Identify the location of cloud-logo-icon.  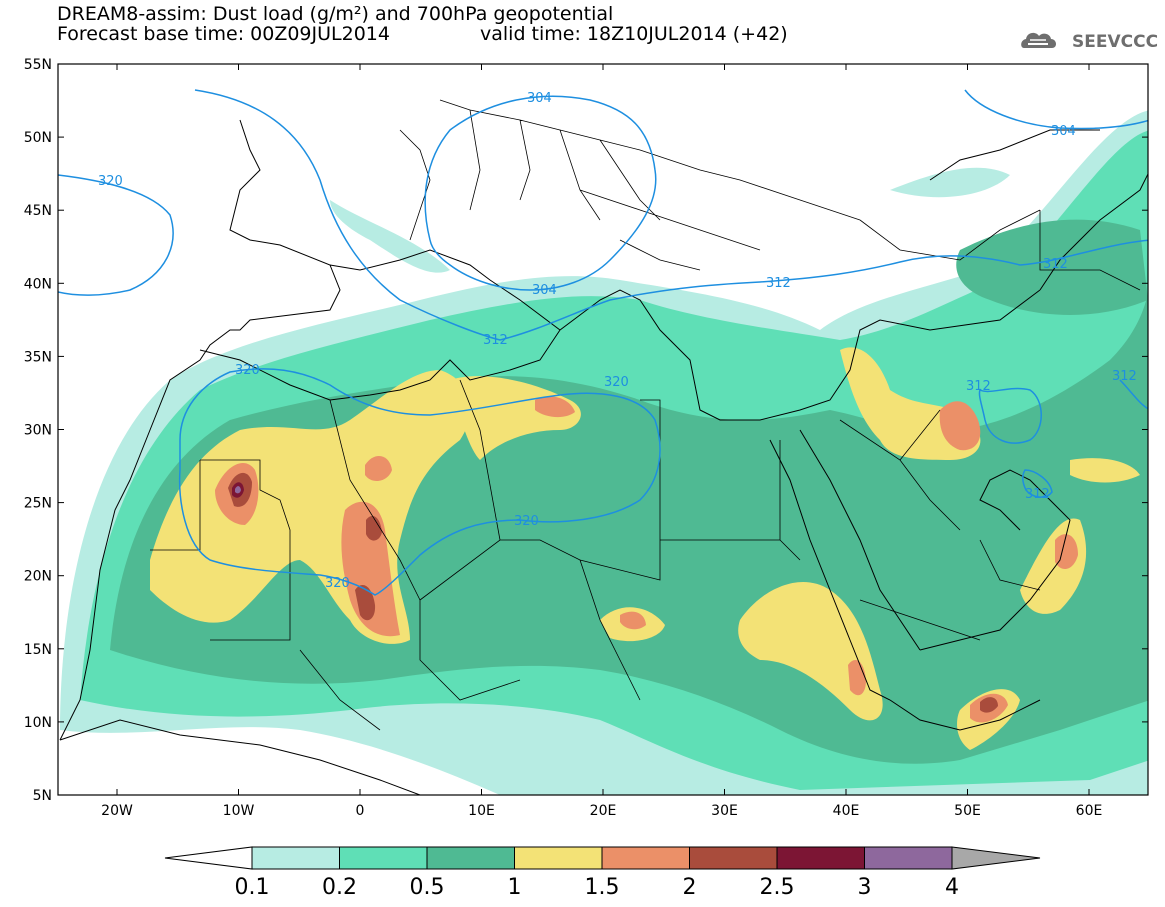
(1039, 40).